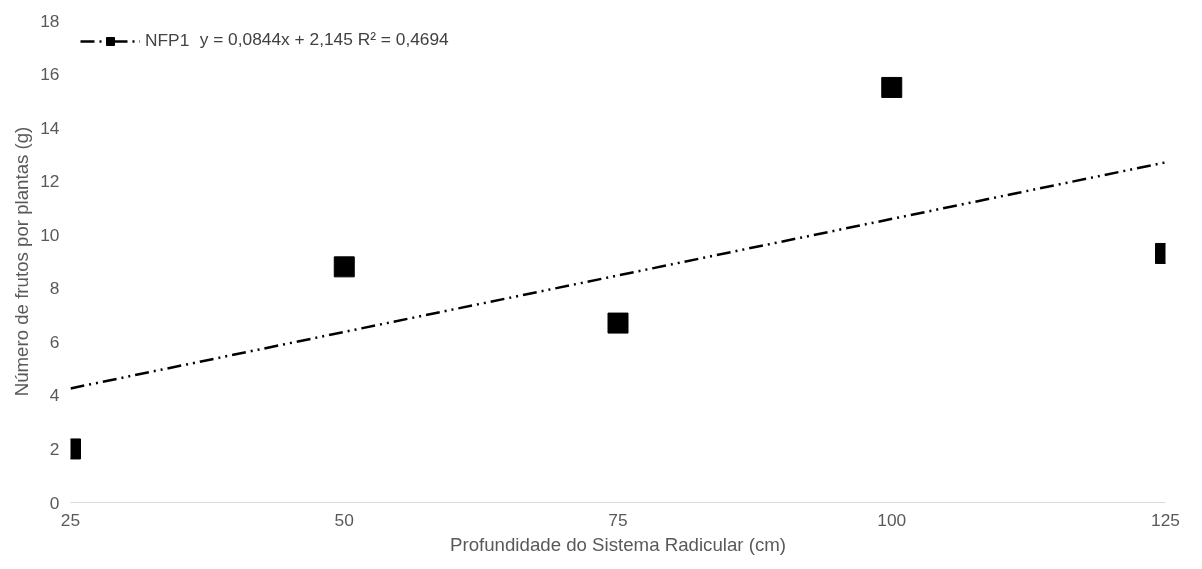 This screenshot has height=569, width=1202. What do you see at coordinates (54, 288) in the screenshot?
I see `y-tick-label: 8` at bounding box center [54, 288].